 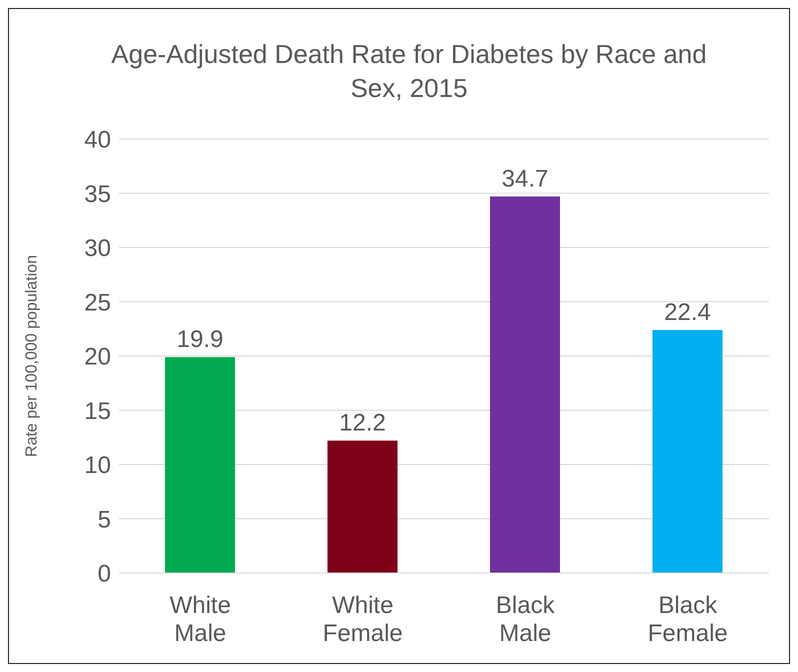 I want to click on data-label: 34.7, so click(x=525, y=179).